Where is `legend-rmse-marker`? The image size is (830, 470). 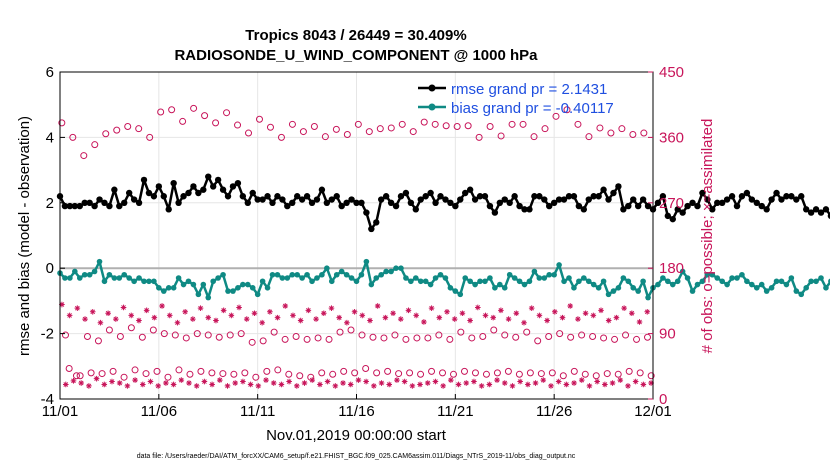
legend-rmse-marker is located at coordinates (432, 88).